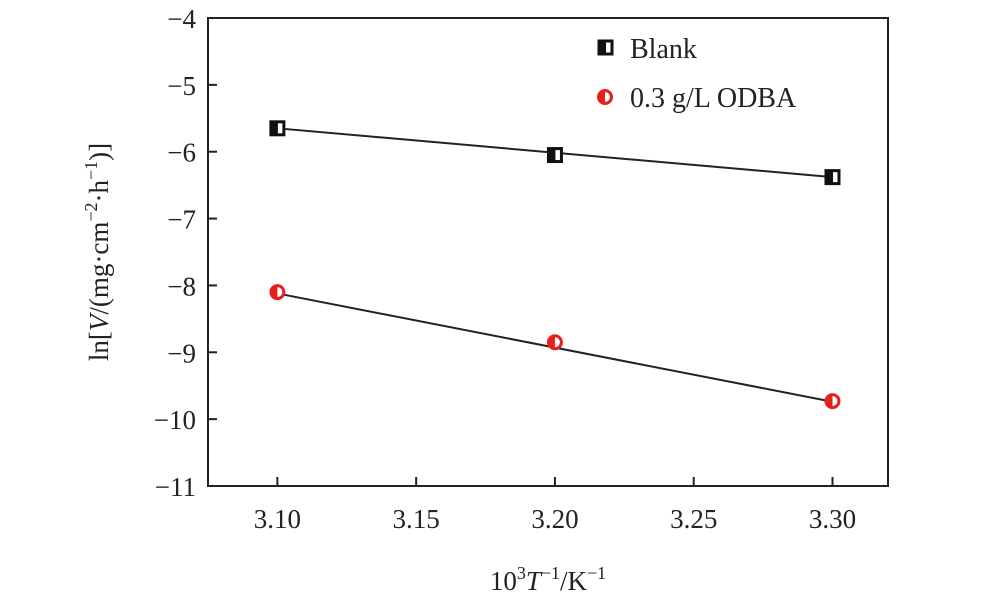  I want to click on y-axis-title-close: )], so click(99, 152).